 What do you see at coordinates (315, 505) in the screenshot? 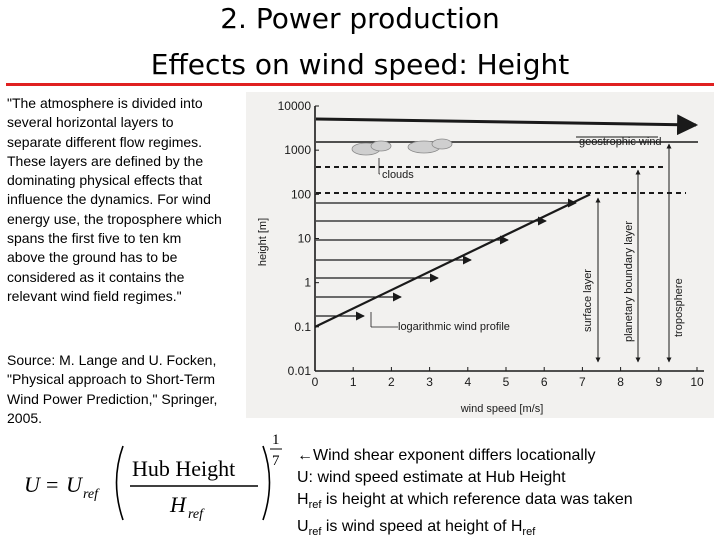
I see `href-subscript: ref` at bounding box center [315, 505].